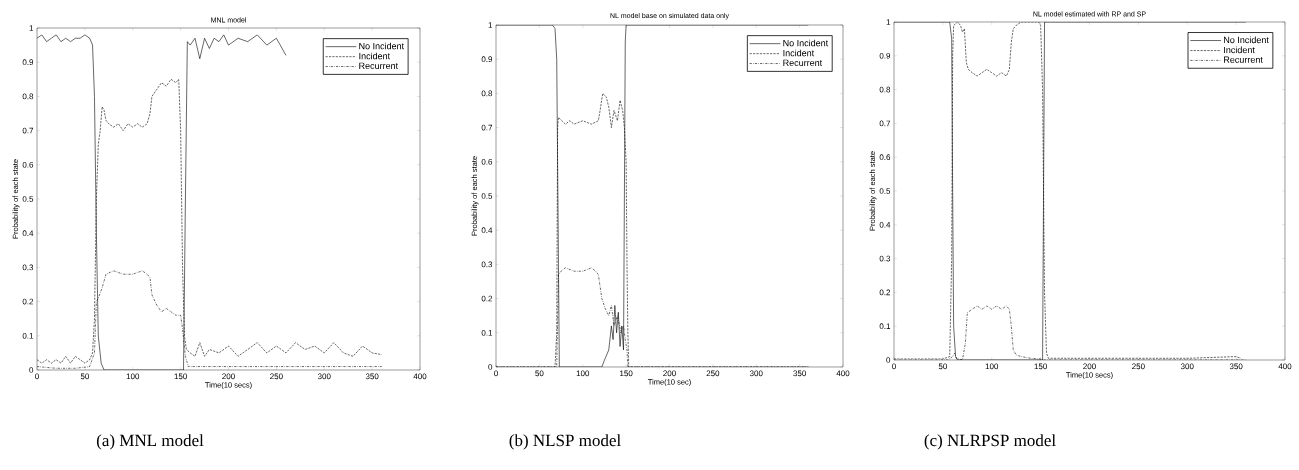 Image resolution: width=1299 pixels, height=470 pixels. What do you see at coordinates (565, 442) in the screenshot?
I see `text: (b) NLSP model` at bounding box center [565, 442].